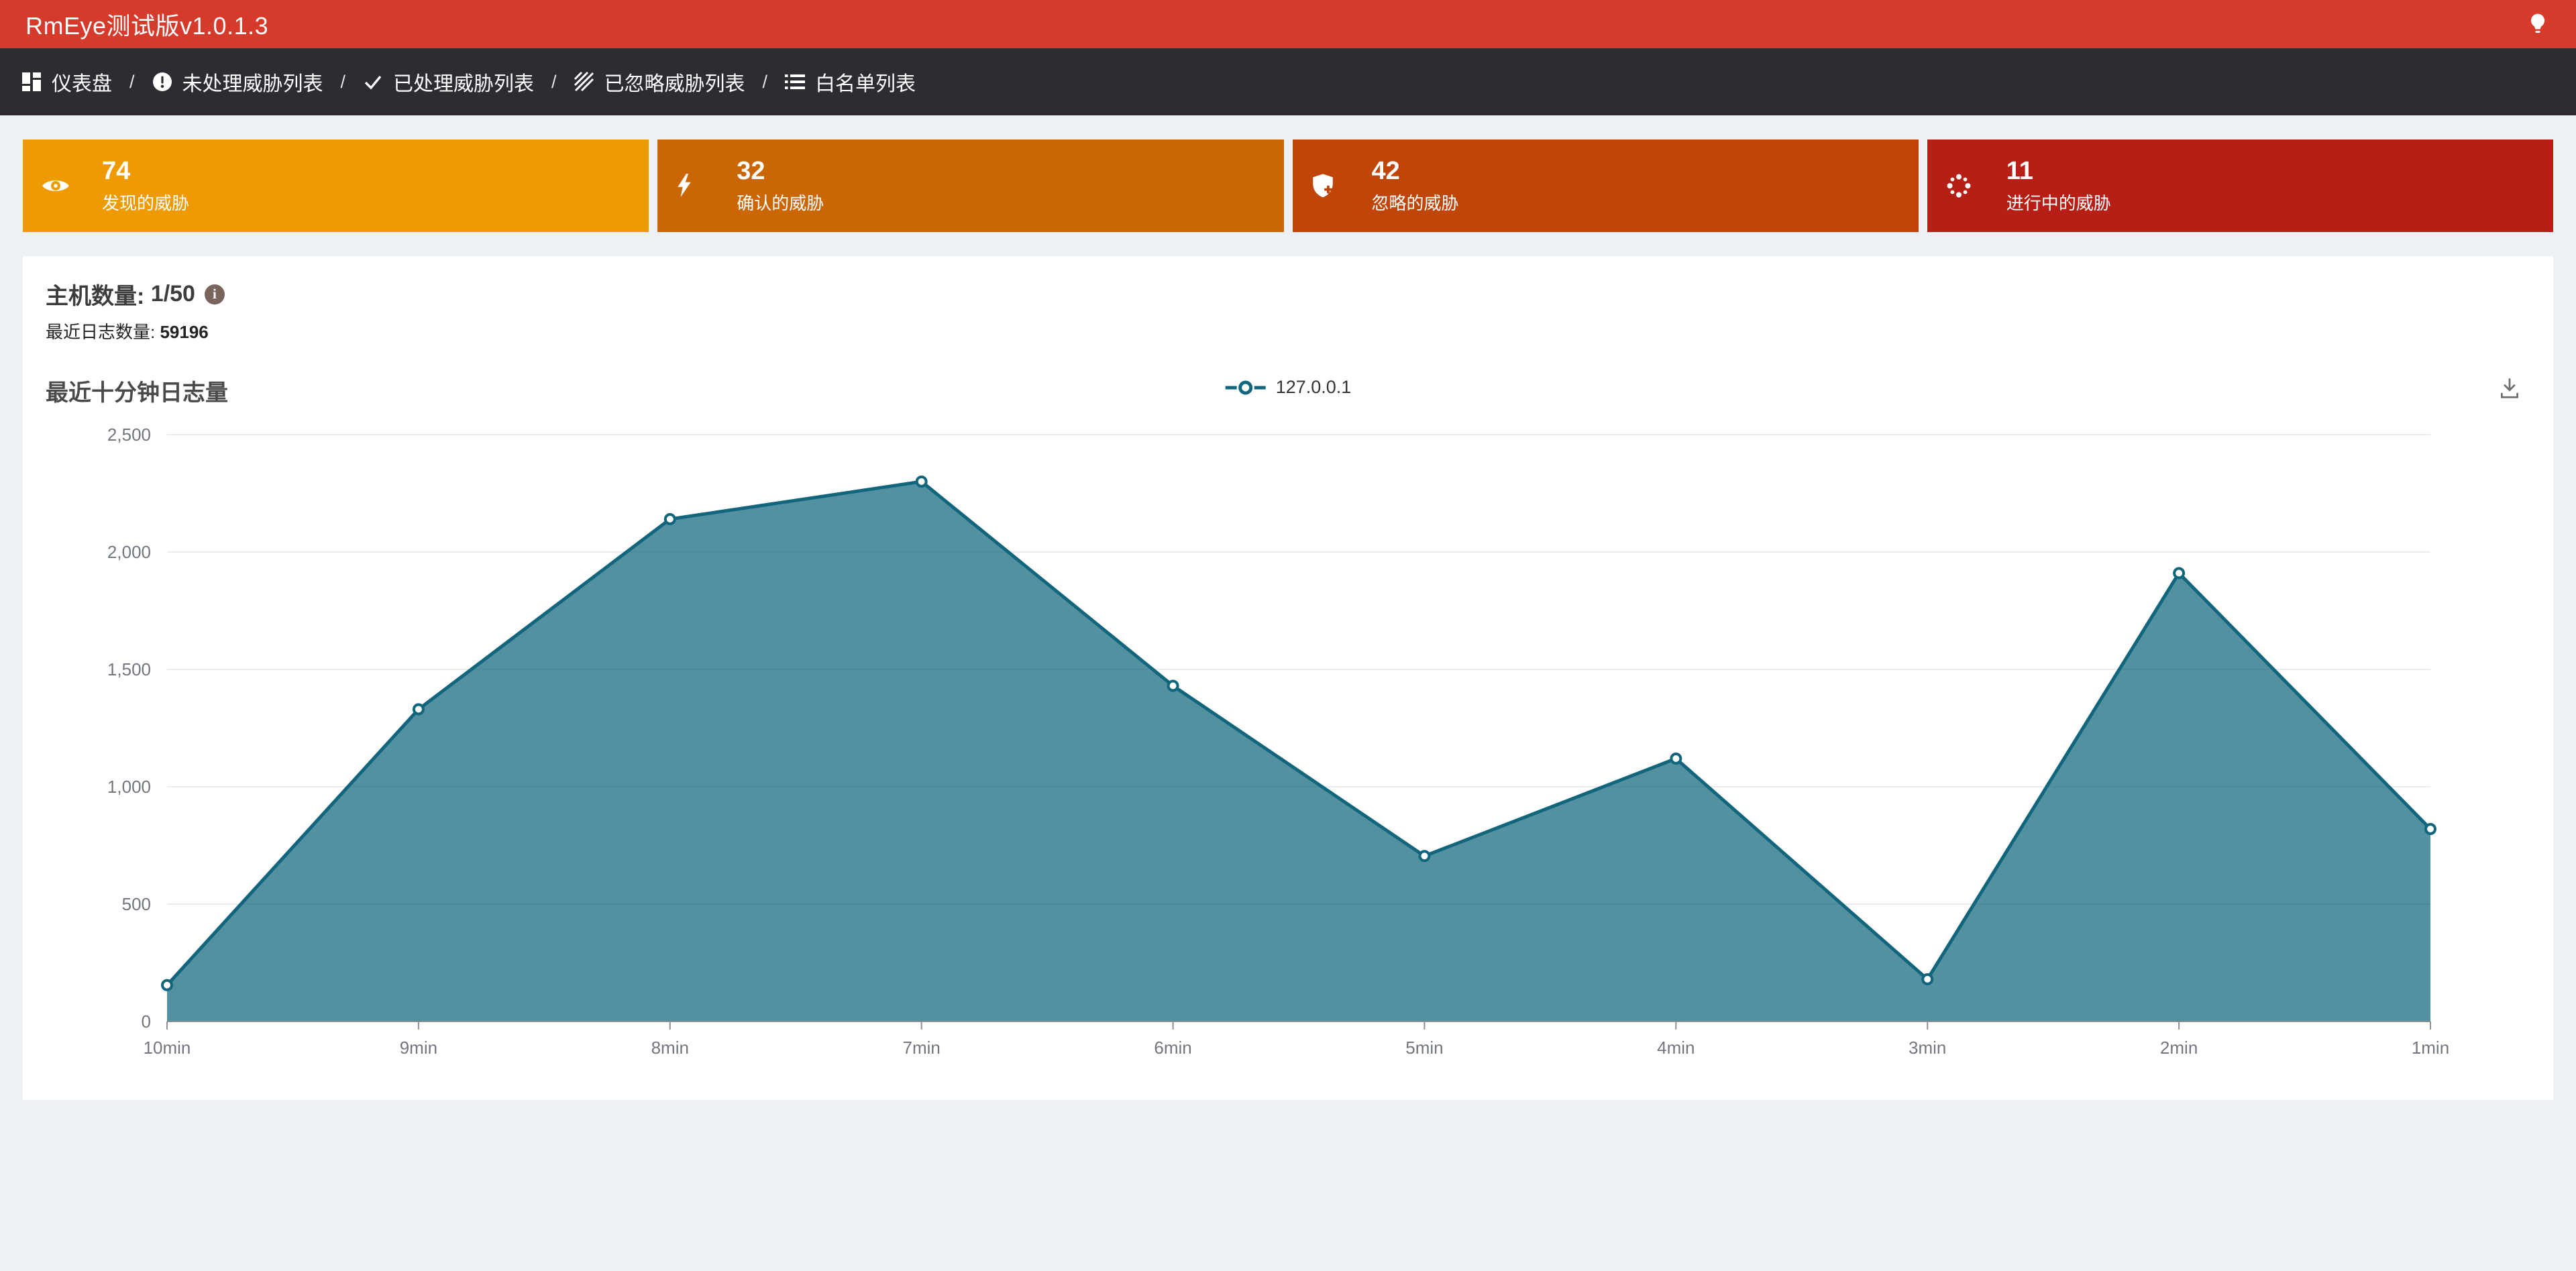 The width and height of the screenshot is (2576, 1271). I want to click on info-icon: i, so click(214, 294).